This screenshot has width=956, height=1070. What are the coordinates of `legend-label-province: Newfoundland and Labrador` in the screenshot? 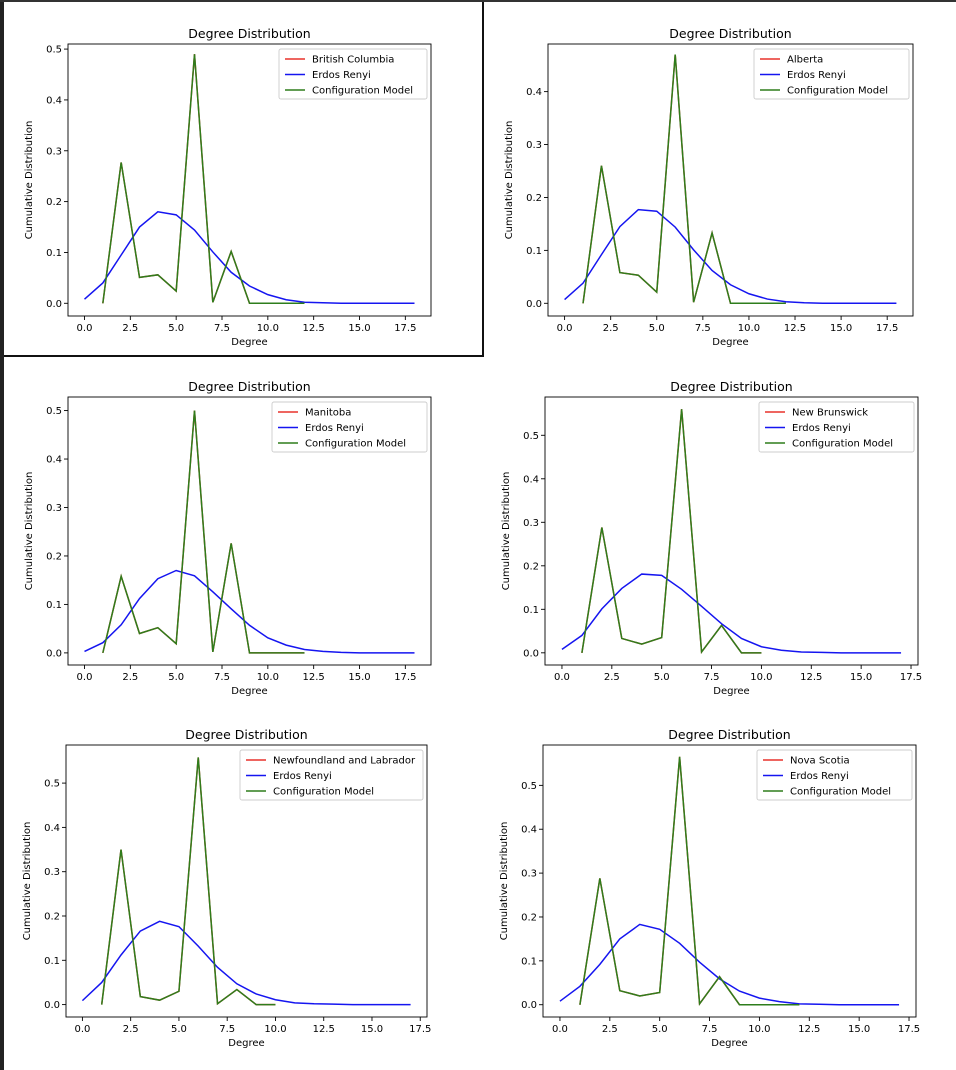 It's located at (344, 761).